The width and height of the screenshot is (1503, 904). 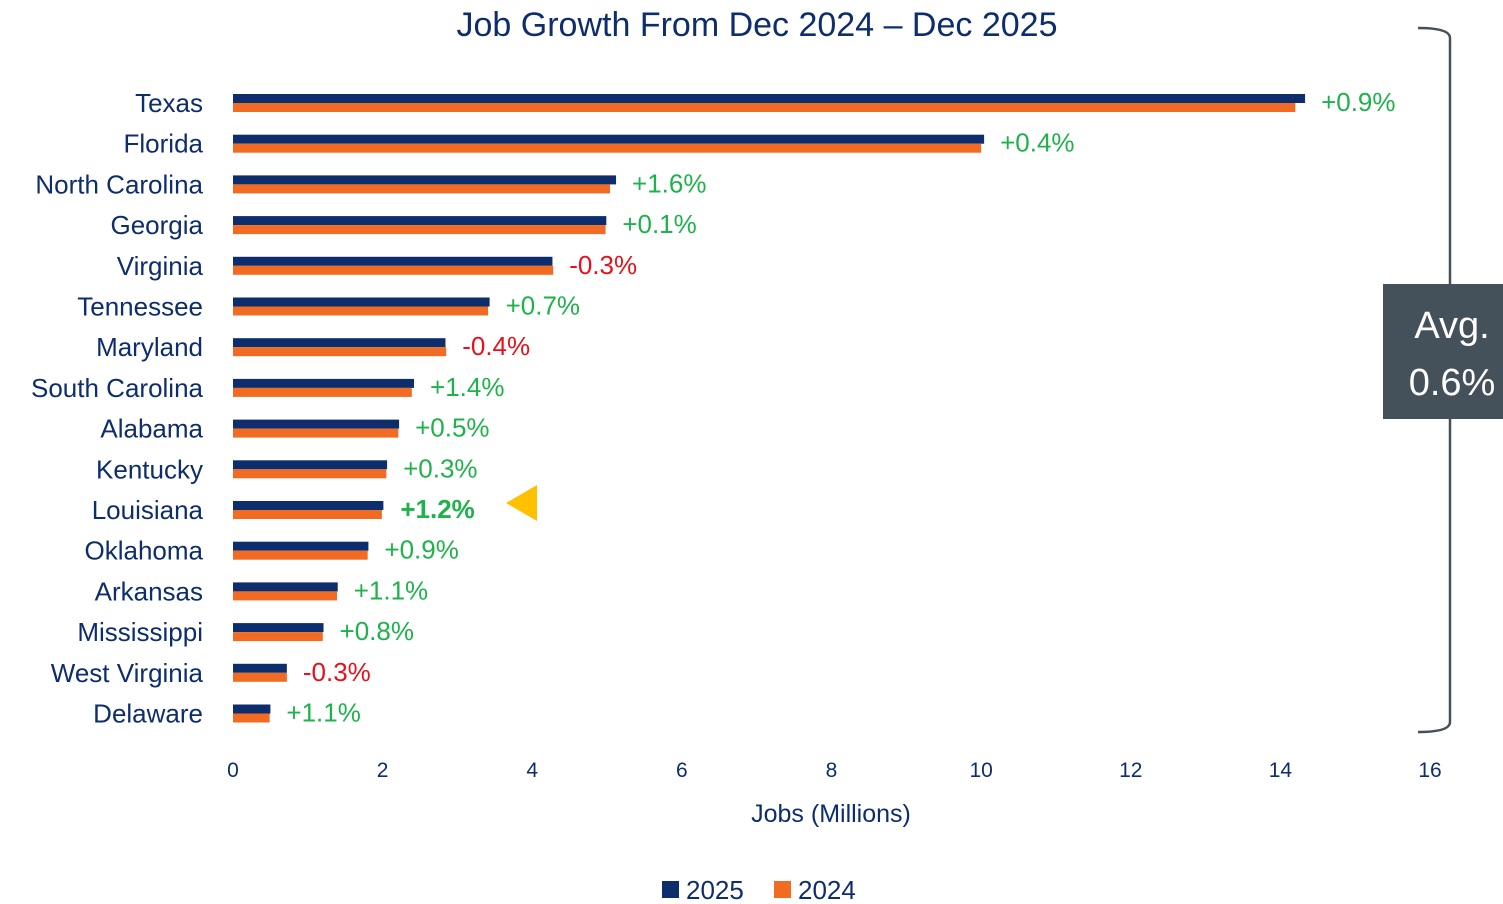 I want to click on bar-2024-alabama, so click(x=316, y=433).